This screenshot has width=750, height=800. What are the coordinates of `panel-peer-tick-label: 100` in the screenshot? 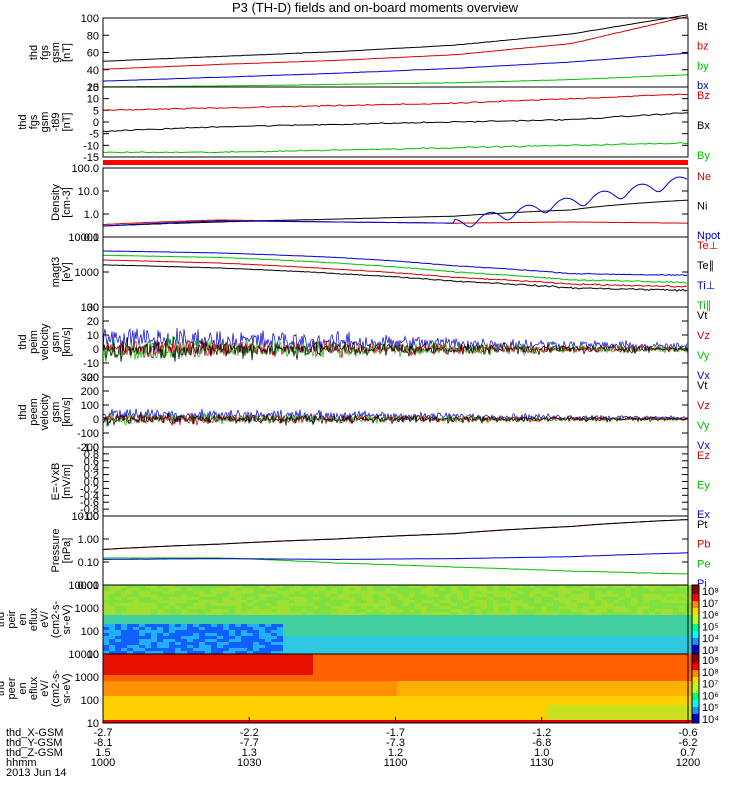 It's located at (90, 701).